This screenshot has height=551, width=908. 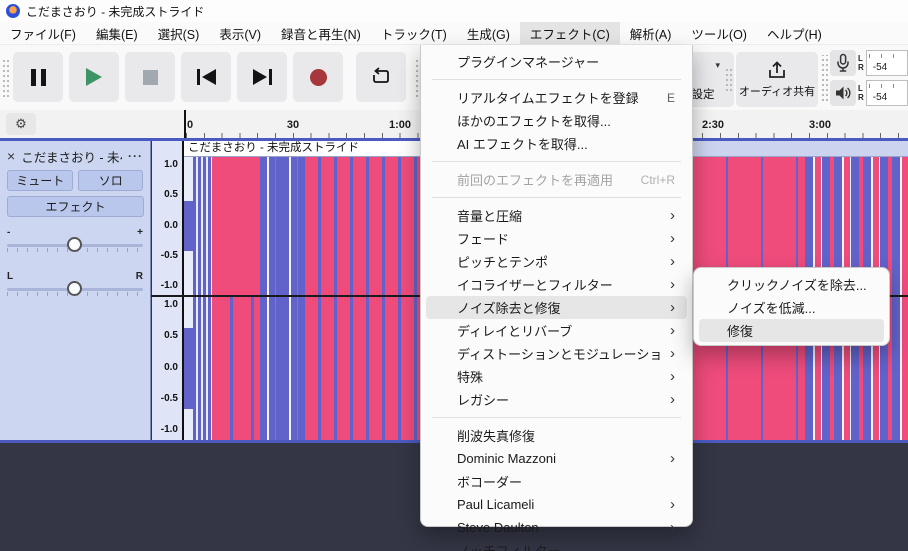 What do you see at coordinates (880, 97) in the screenshot?
I see `playback-meter-db: -54` at bounding box center [880, 97].